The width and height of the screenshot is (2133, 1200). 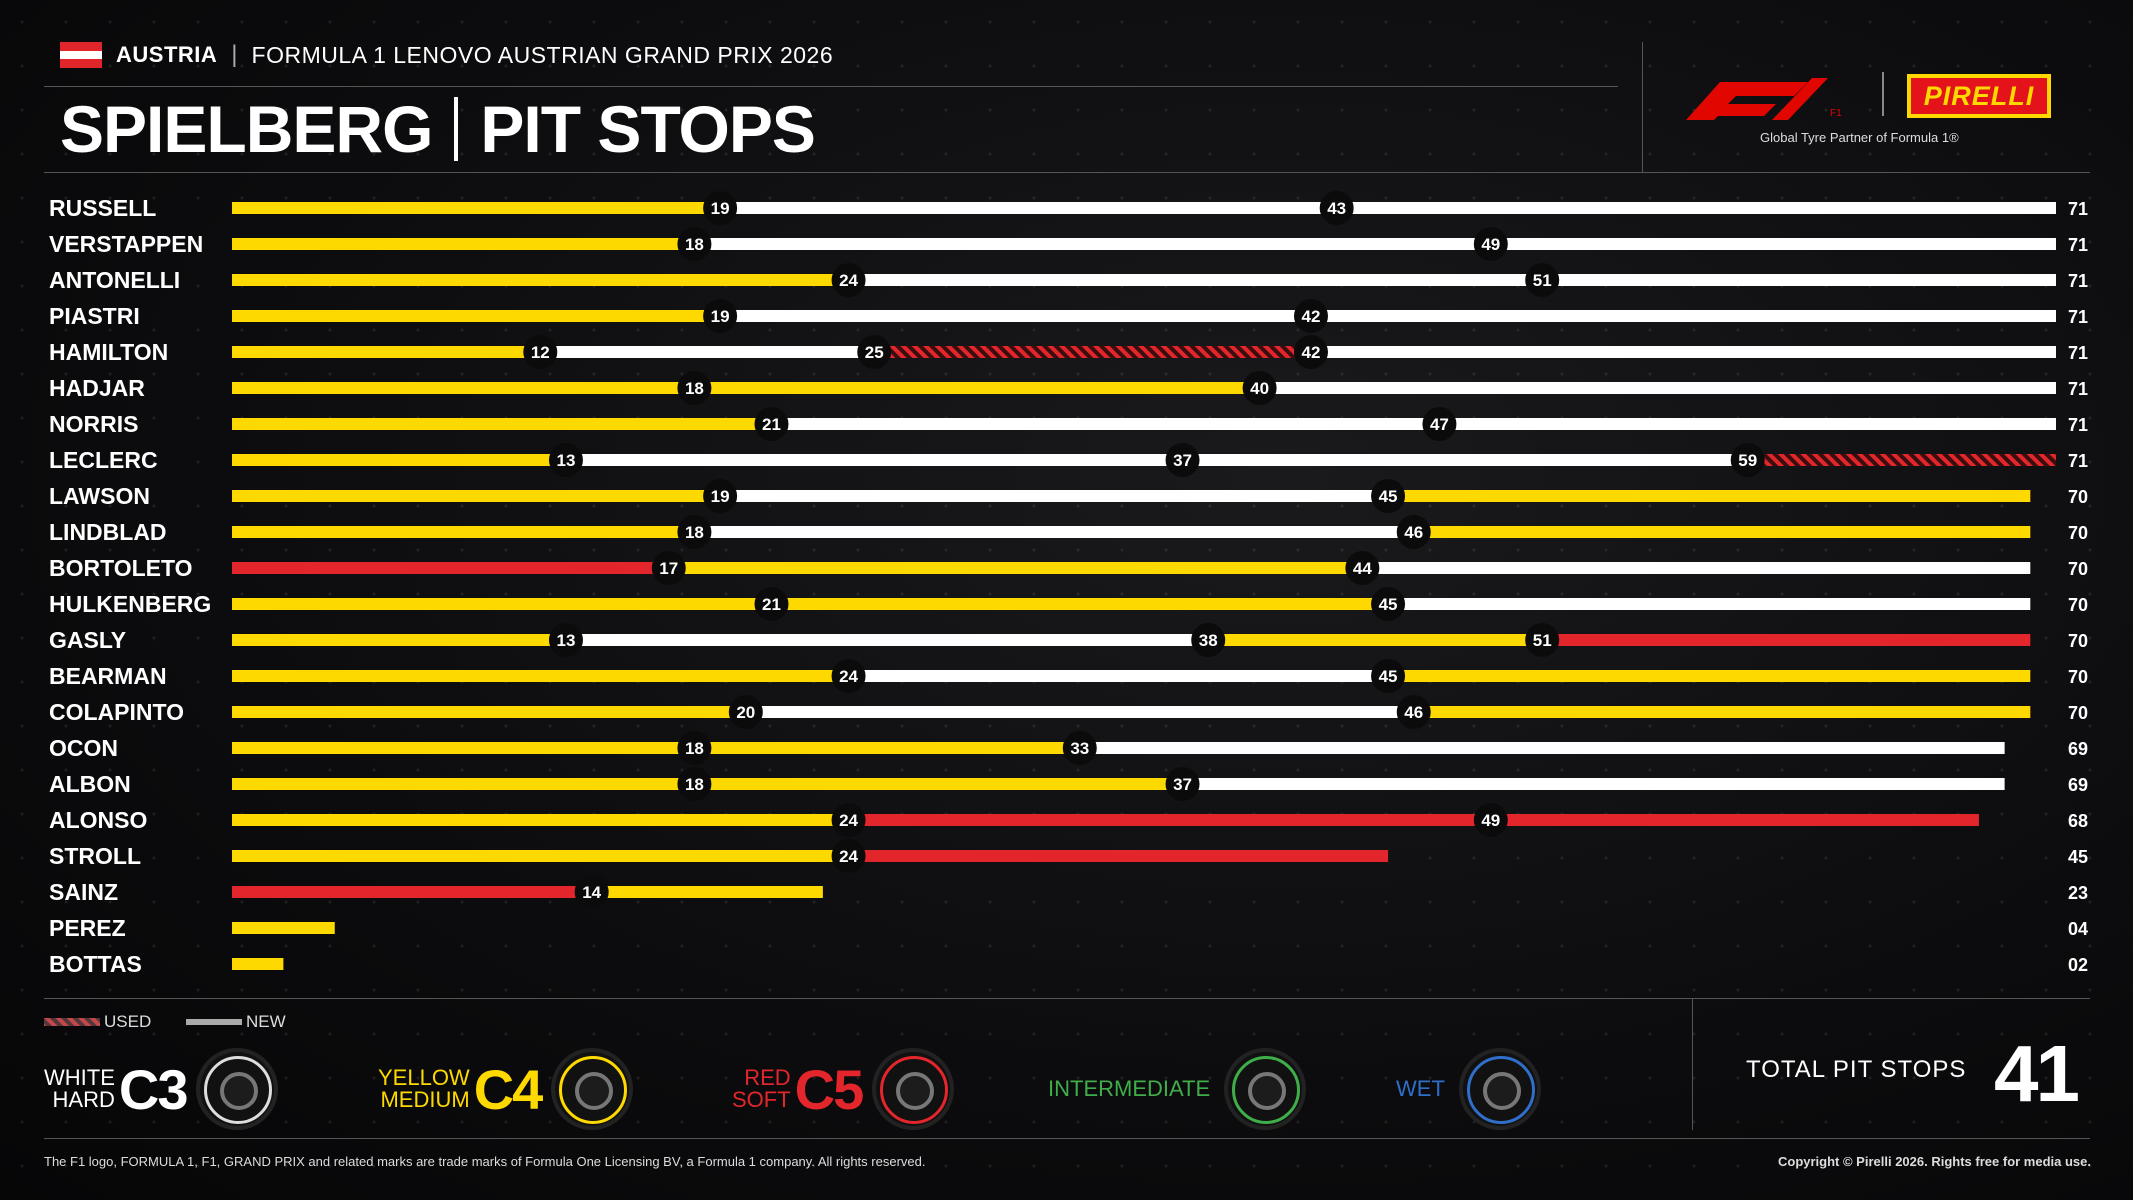 What do you see at coordinates (79, 1077) in the screenshot?
I see `hard-color-label: WHITE` at bounding box center [79, 1077].